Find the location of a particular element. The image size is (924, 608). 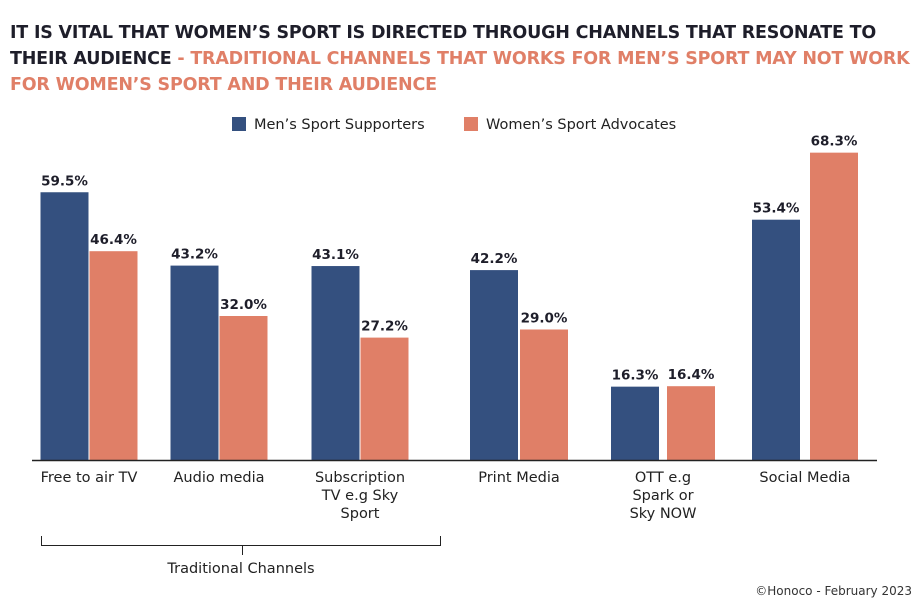

bar-s2-c4 is located at coordinates (544, 394).